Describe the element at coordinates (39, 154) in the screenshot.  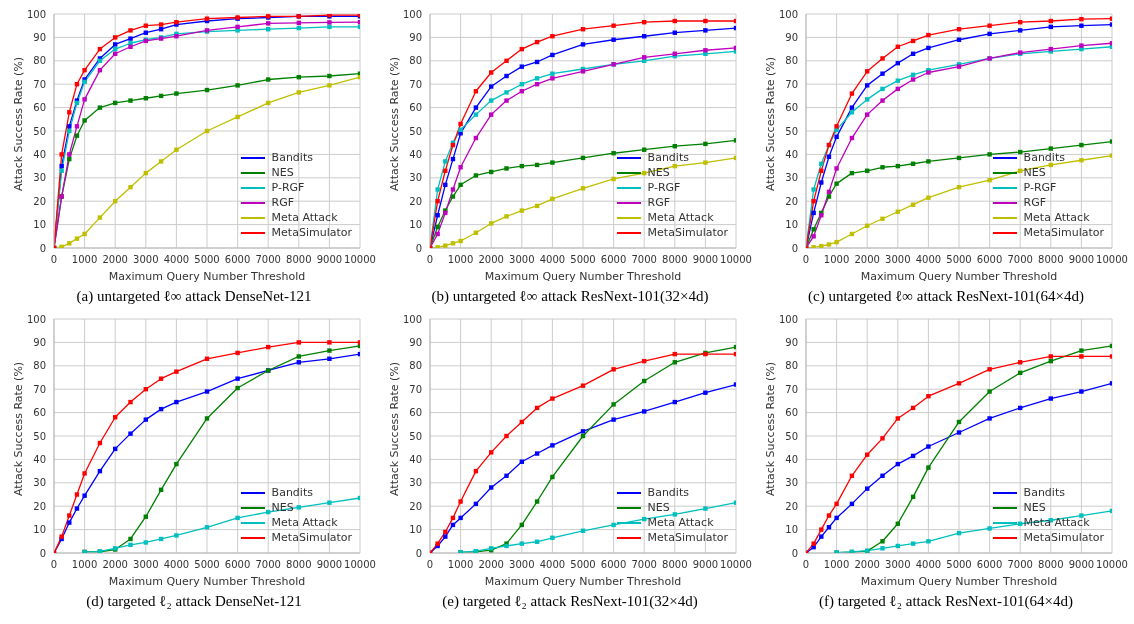
I see `y-tick-label: 40` at that location.